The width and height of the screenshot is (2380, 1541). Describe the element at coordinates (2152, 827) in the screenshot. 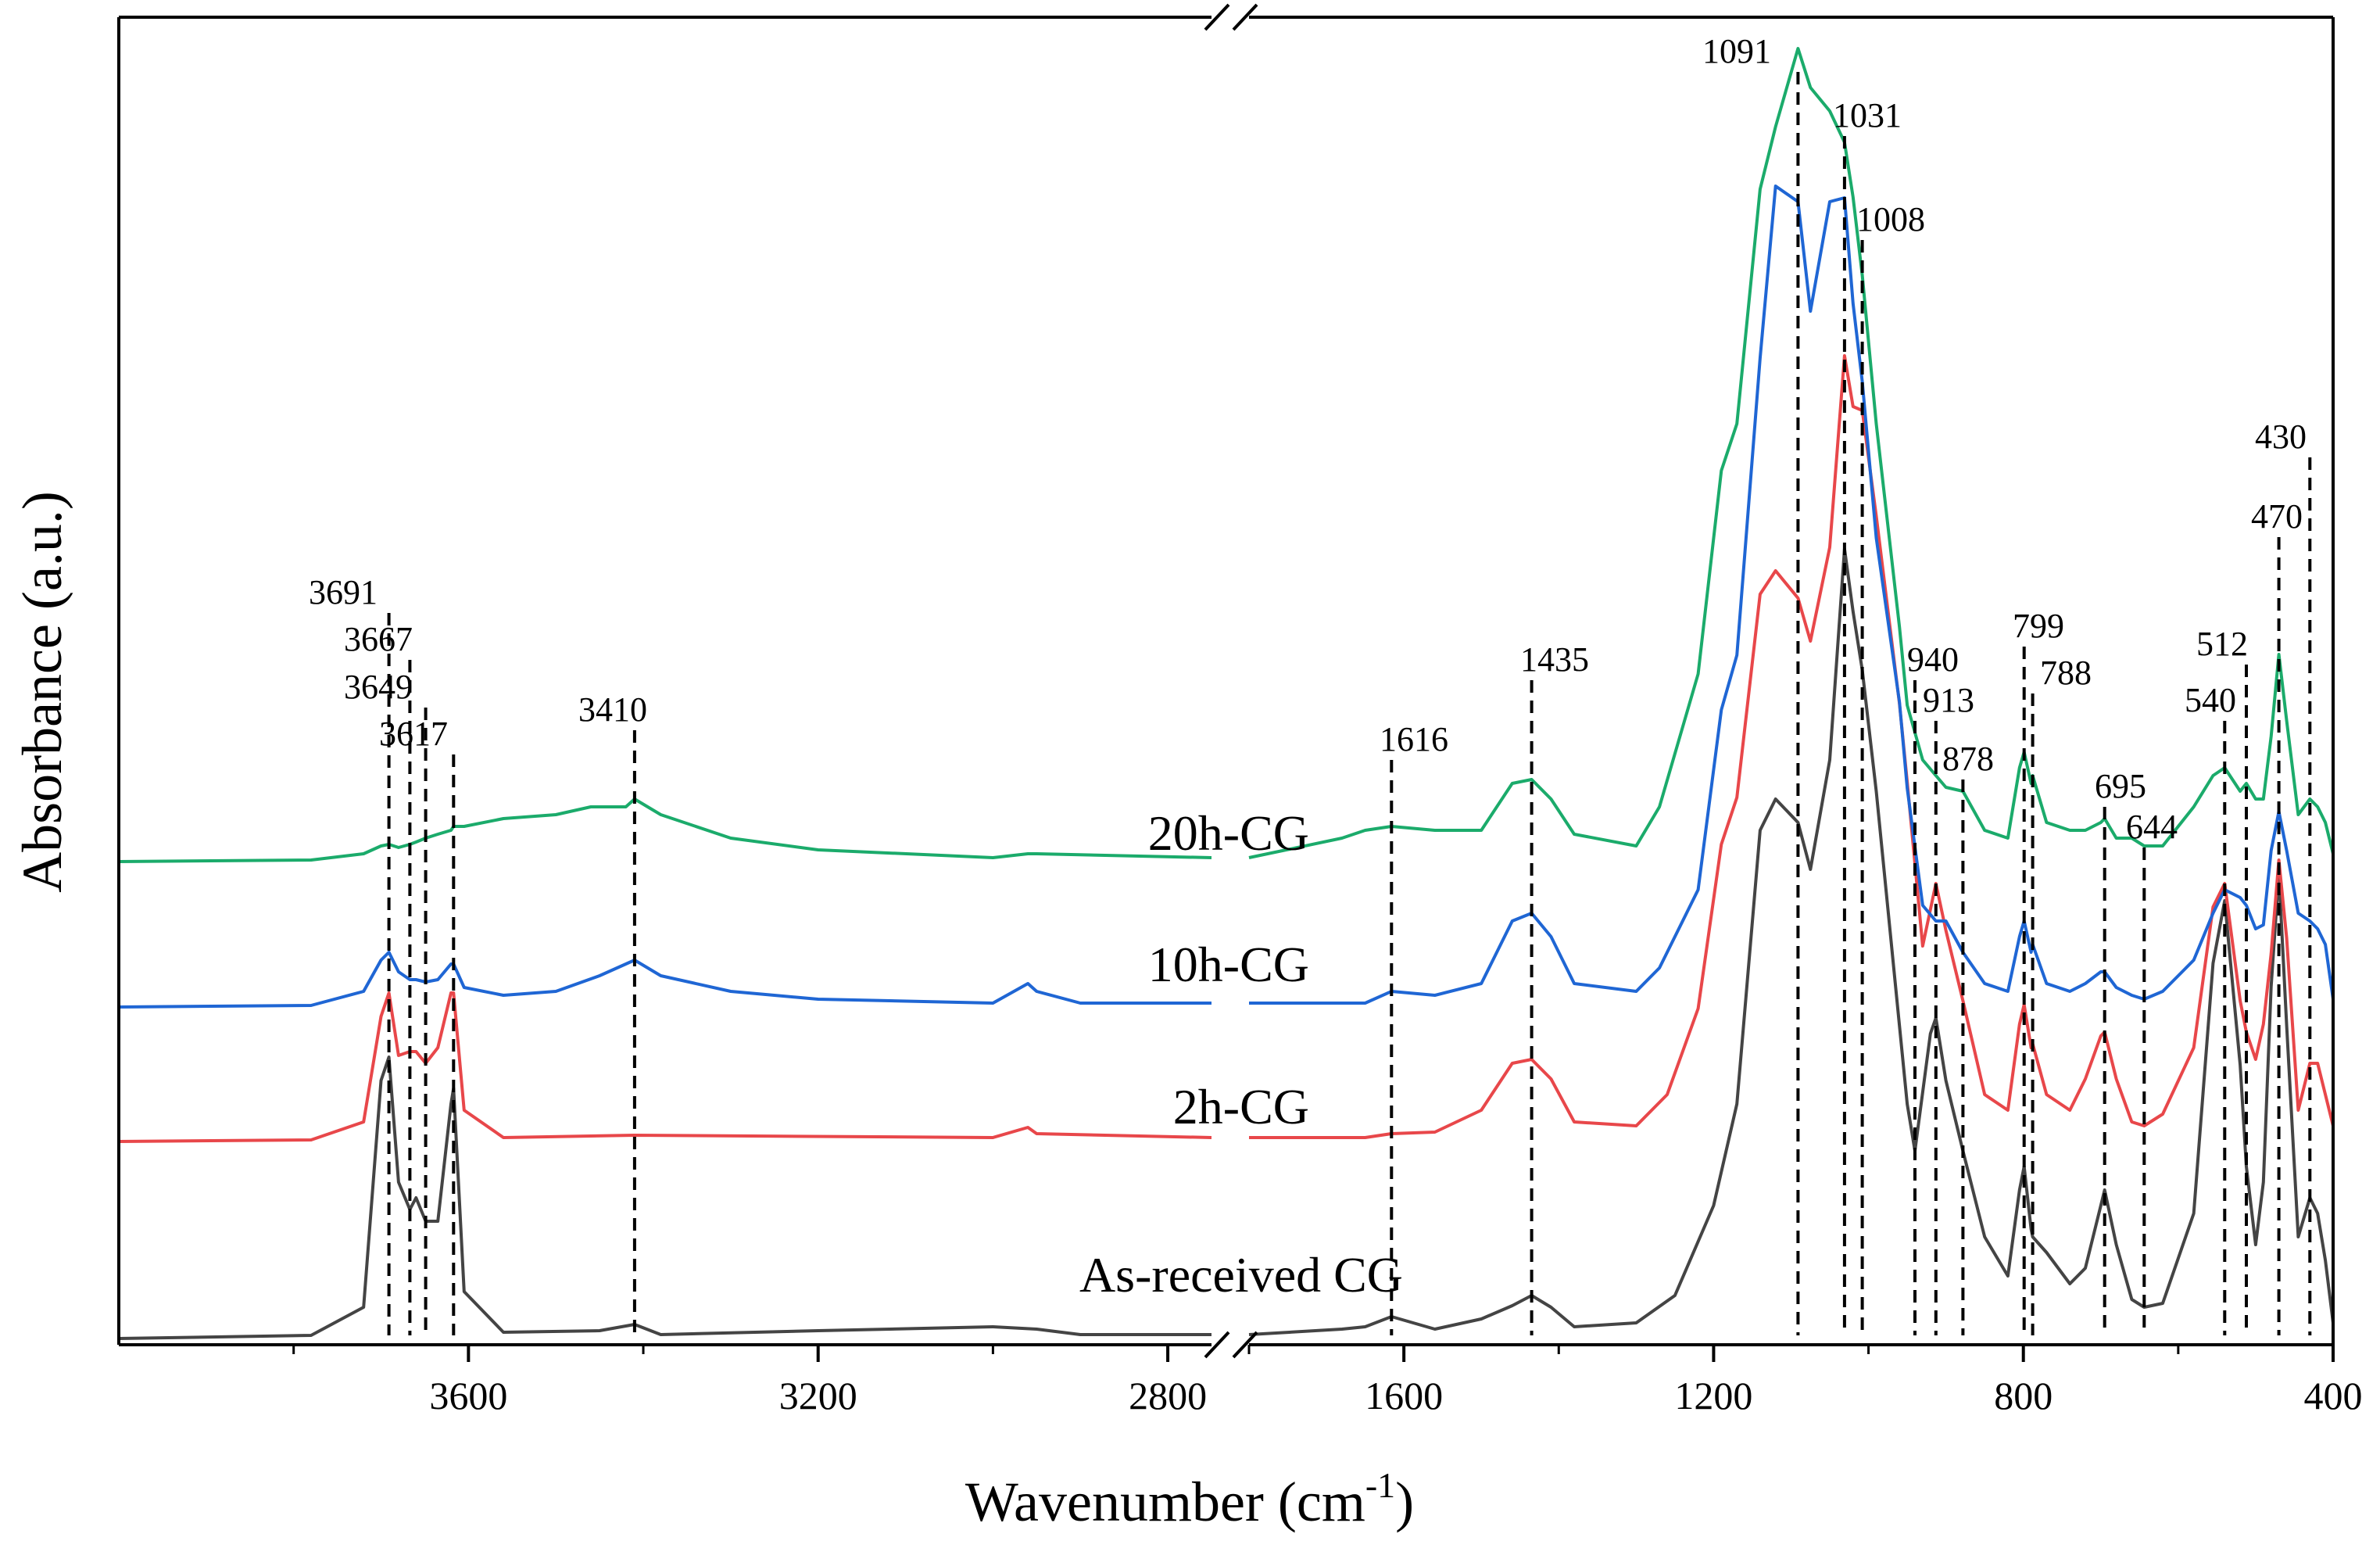

I see `peak-label-644: 644` at that location.